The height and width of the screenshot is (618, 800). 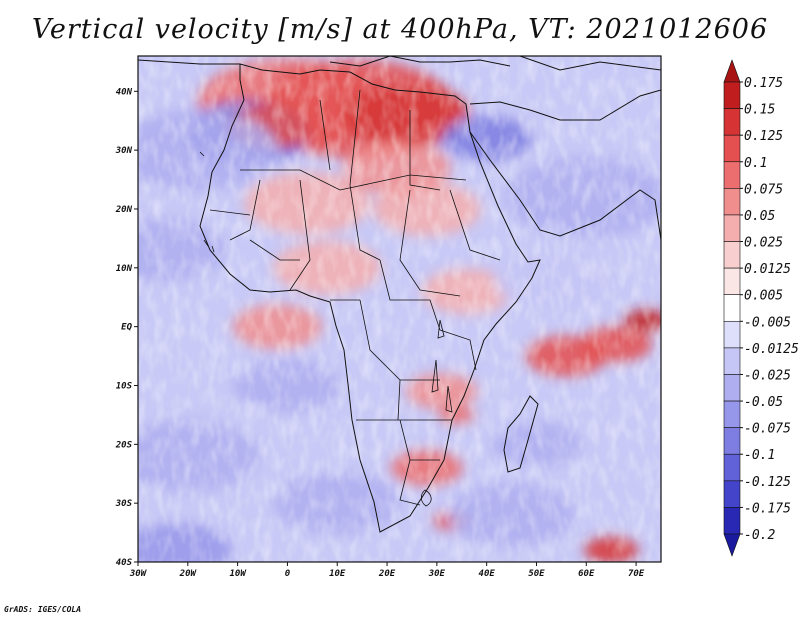 I want to click on y-tick-label-4: EQ, so click(x=126, y=328).